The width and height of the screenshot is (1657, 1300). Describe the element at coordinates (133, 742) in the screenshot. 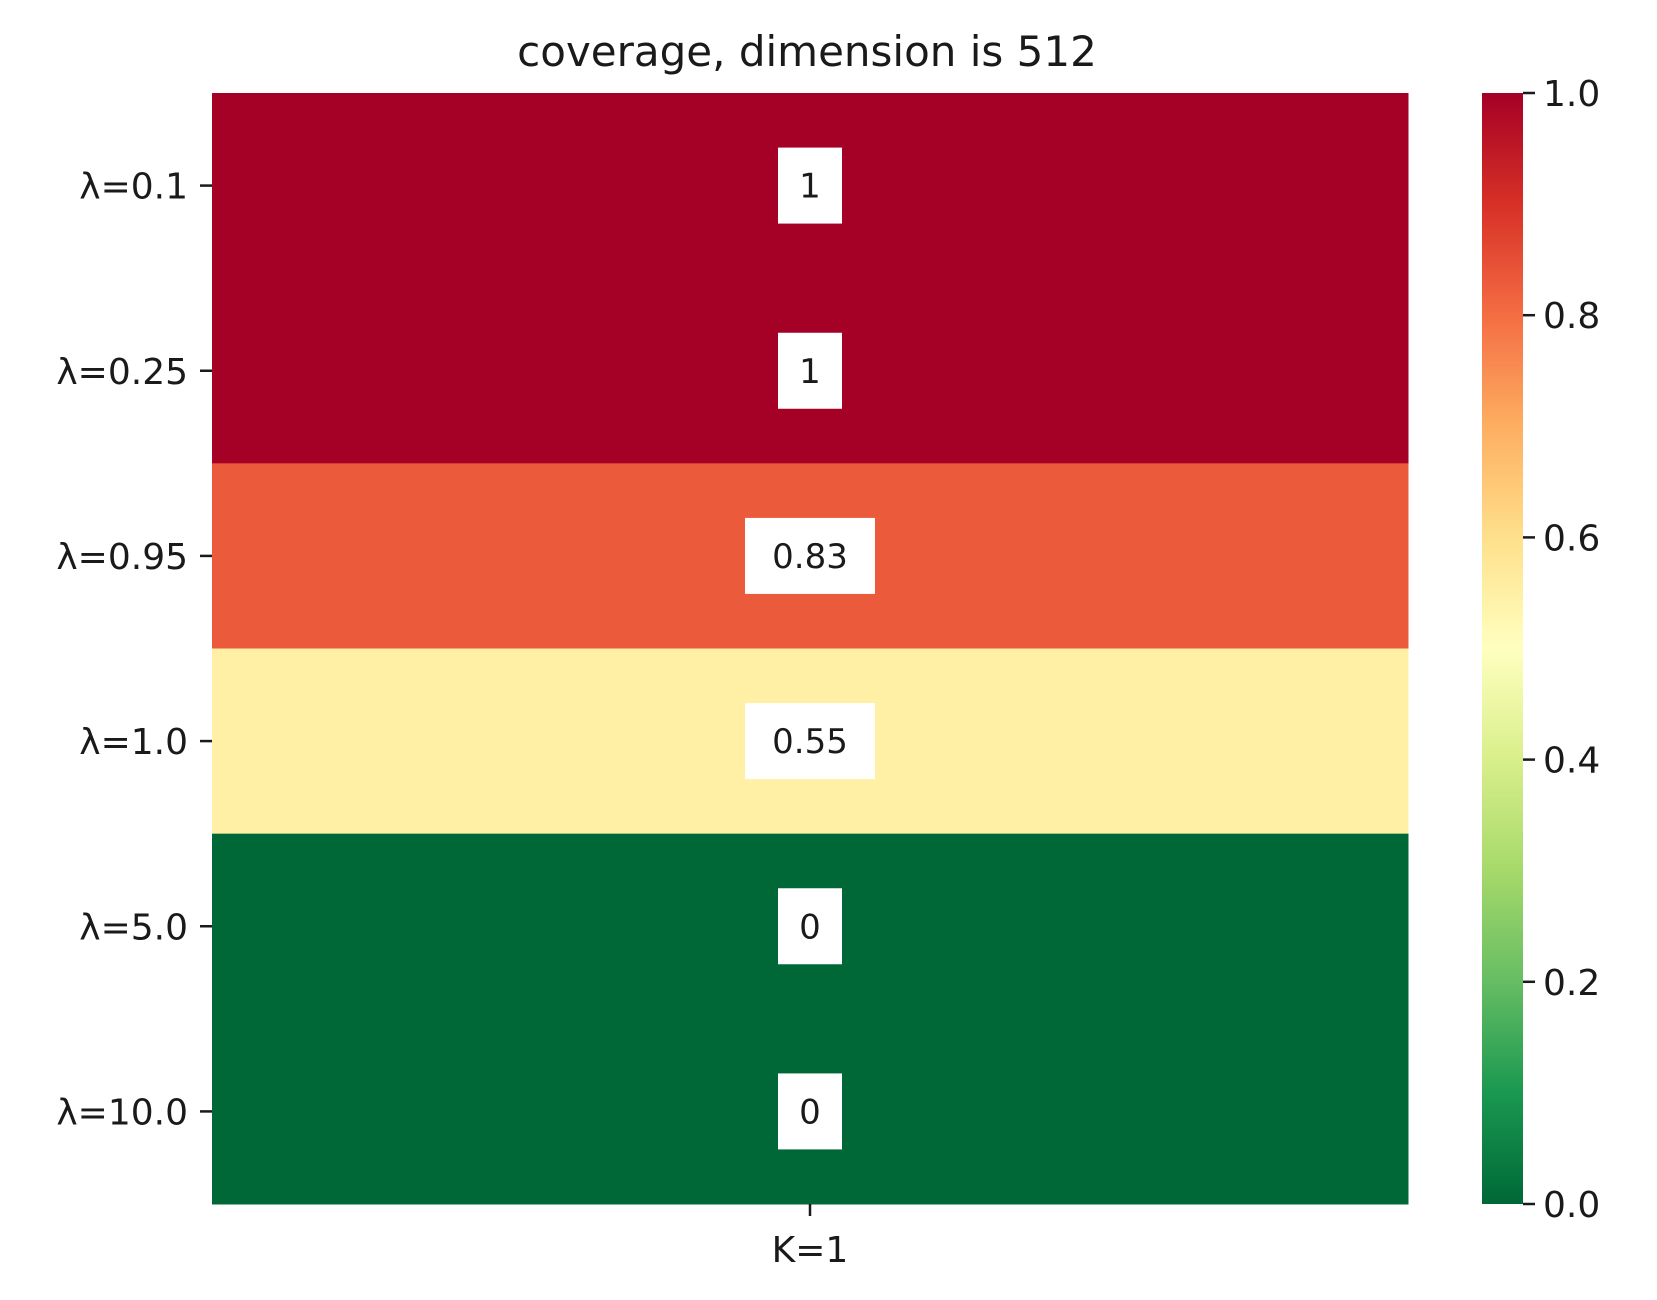

I see `y-tick-label: λ=1.0` at that location.